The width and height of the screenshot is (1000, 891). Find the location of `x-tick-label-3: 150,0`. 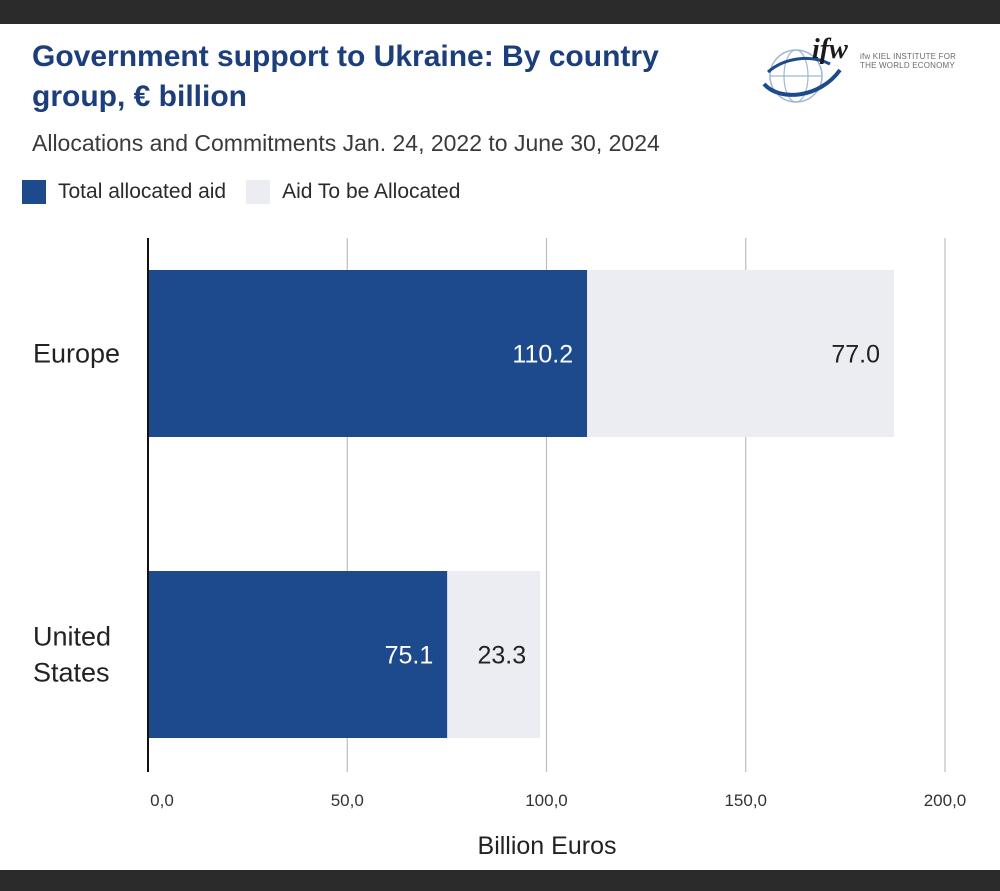

x-tick-label-3: 150,0 is located at coordinates (745, 800).